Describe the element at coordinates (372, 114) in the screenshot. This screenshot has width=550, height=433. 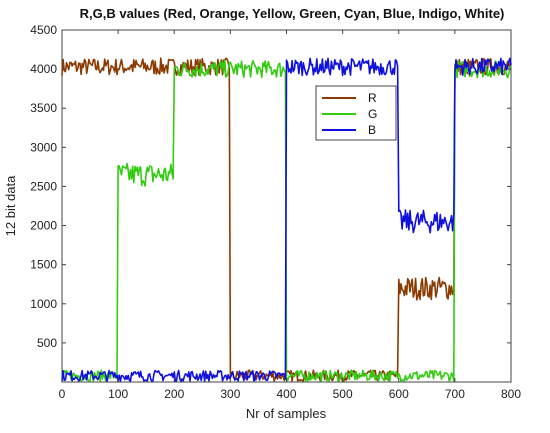
I see `legend-label-g: G` at that location.